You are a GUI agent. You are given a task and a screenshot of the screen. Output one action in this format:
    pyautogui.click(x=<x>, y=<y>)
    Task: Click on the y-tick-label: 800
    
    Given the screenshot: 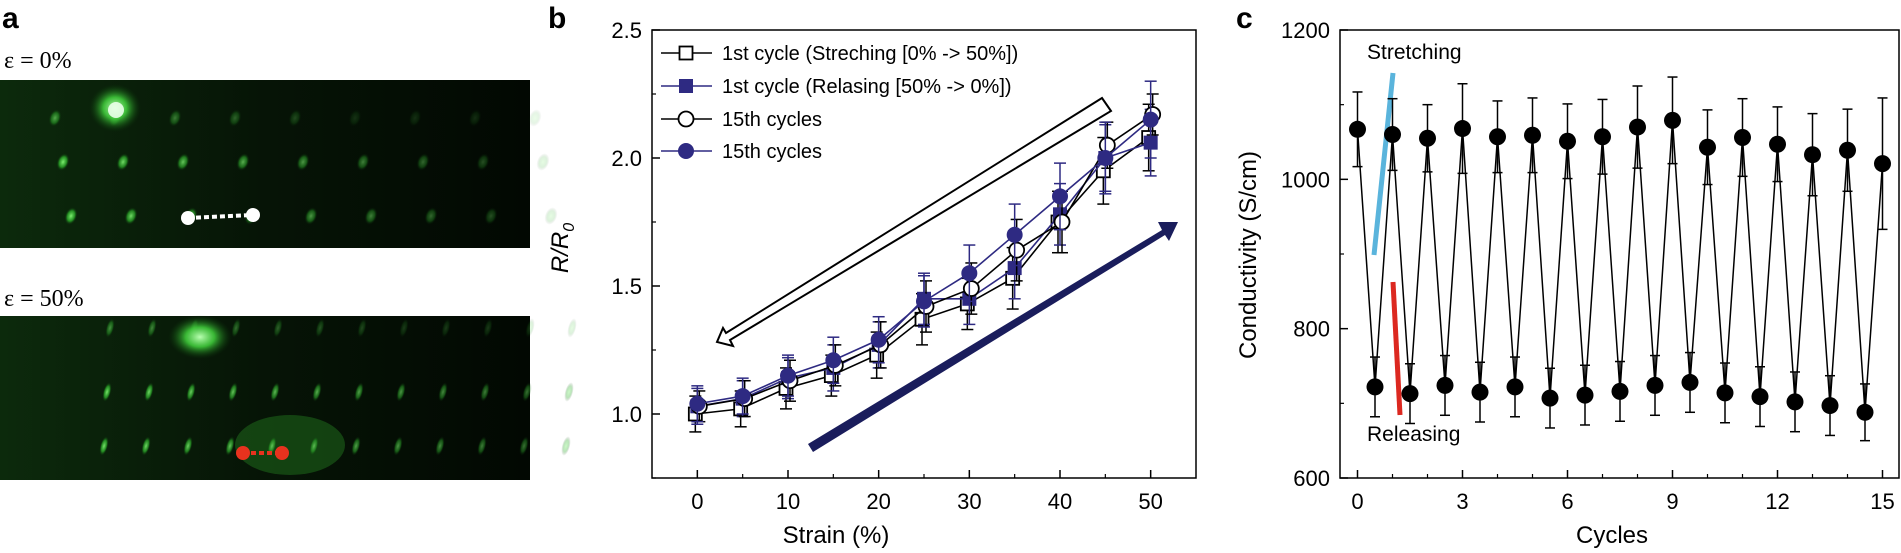 What is the action you would take?
    pyautogui.click(x=1311, y=329)
    